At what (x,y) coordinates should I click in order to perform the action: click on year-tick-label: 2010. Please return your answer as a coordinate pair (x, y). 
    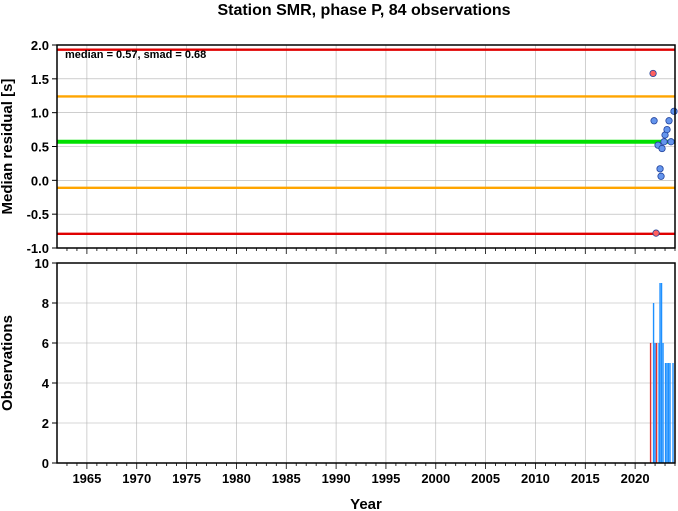
    Looking at the image, I should click on (535, 478).